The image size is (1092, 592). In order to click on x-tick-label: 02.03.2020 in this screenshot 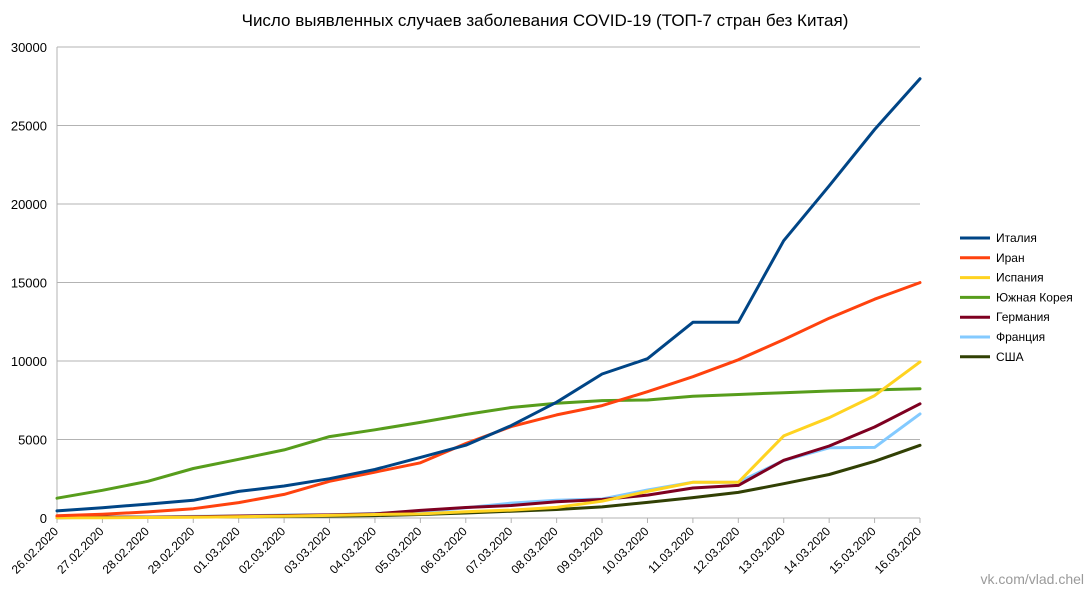, I will do `click(262, 550)`.